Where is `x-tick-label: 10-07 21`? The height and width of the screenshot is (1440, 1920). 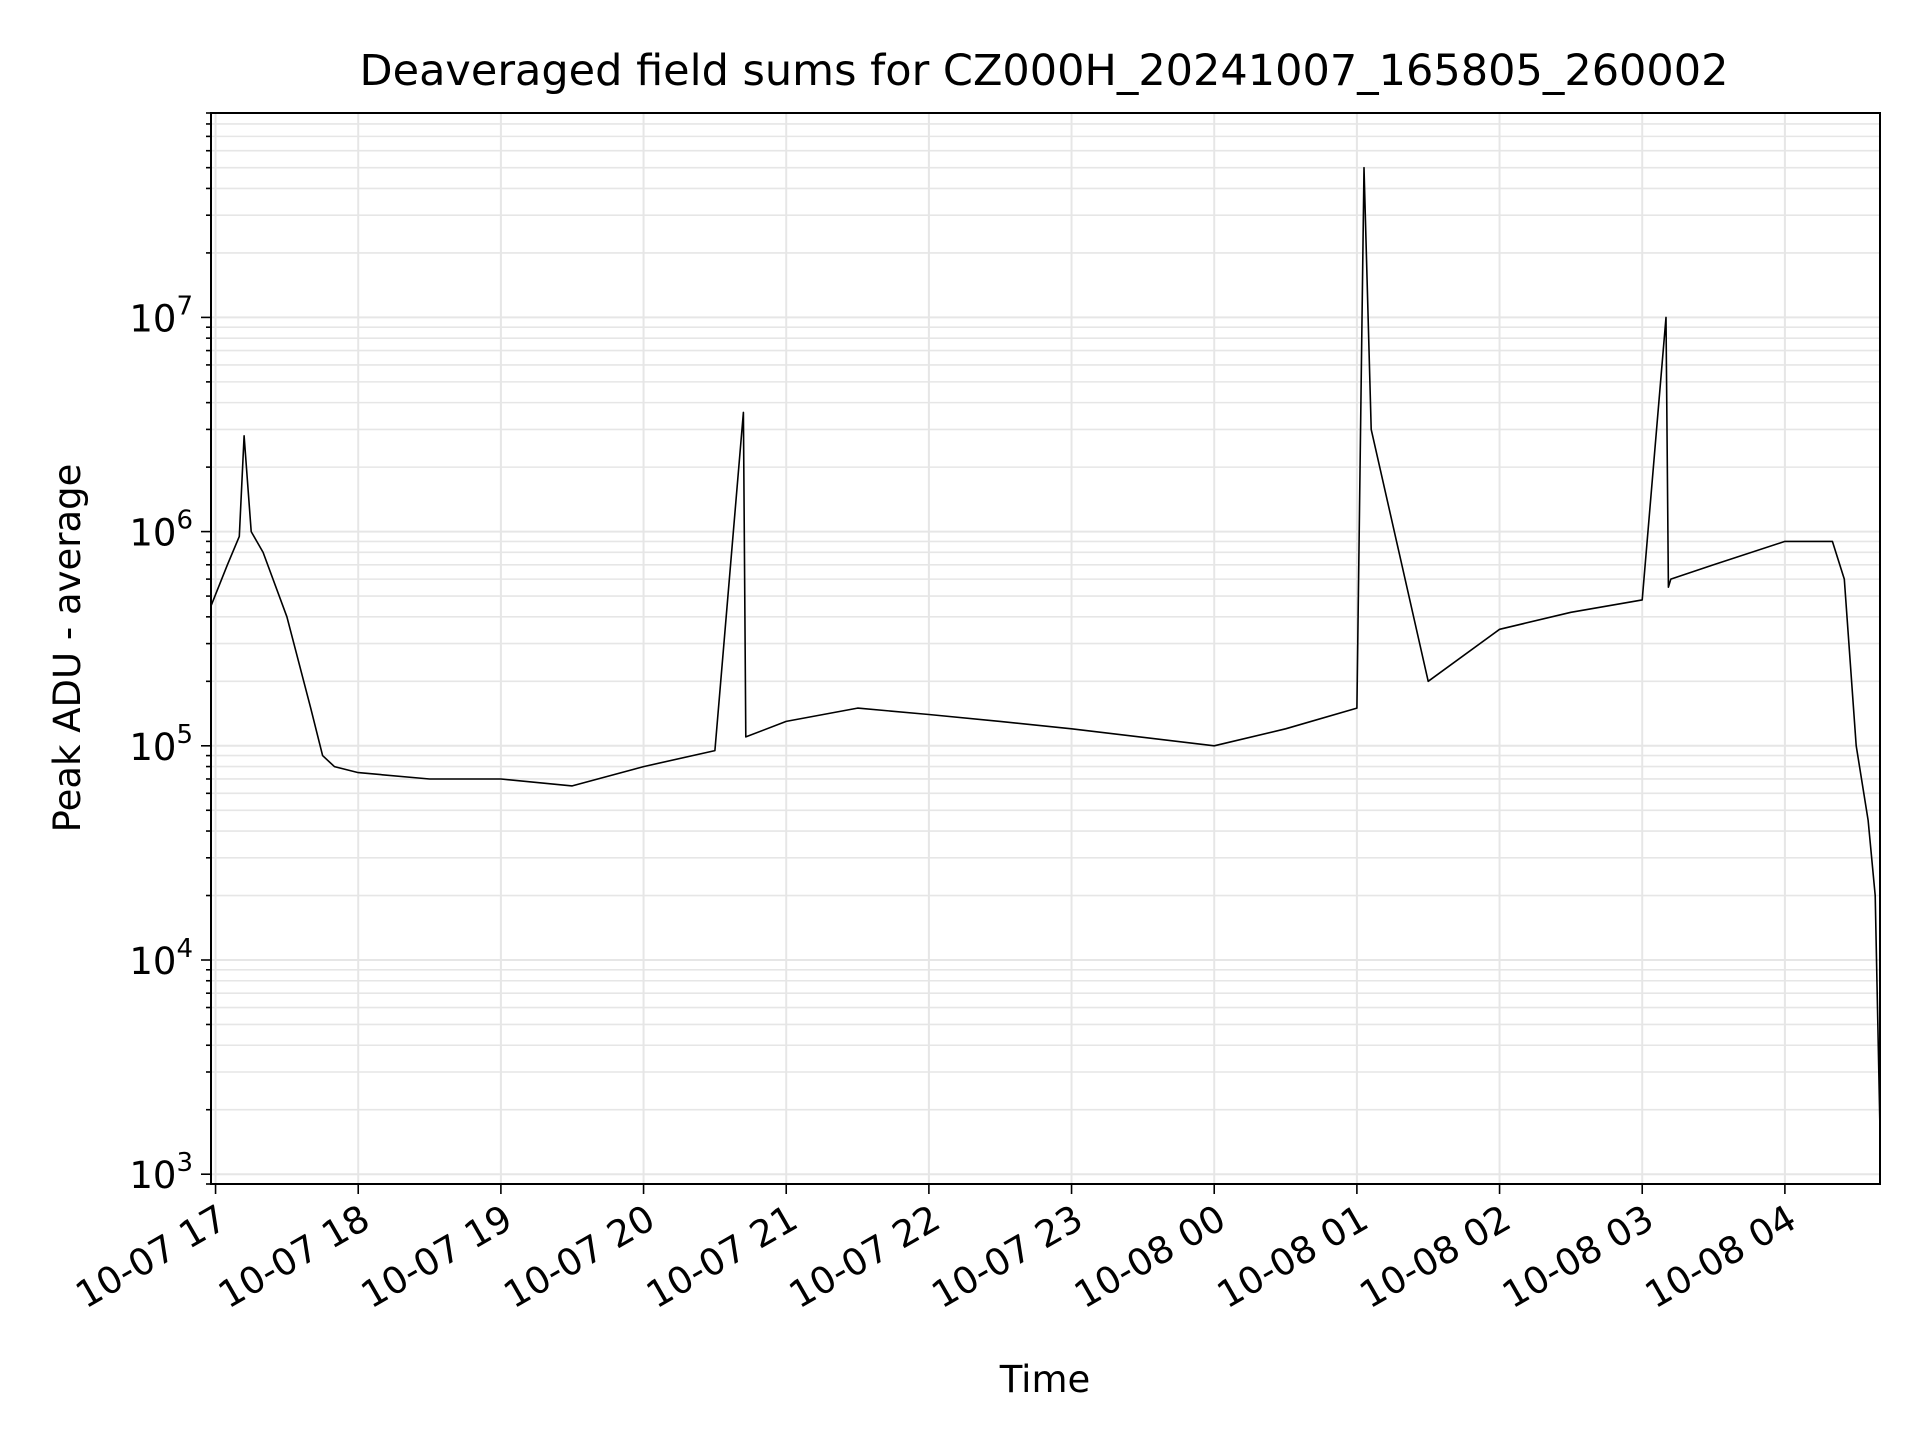
x-tick-label: 10-07 21 is located at coordinates (722, 1257).